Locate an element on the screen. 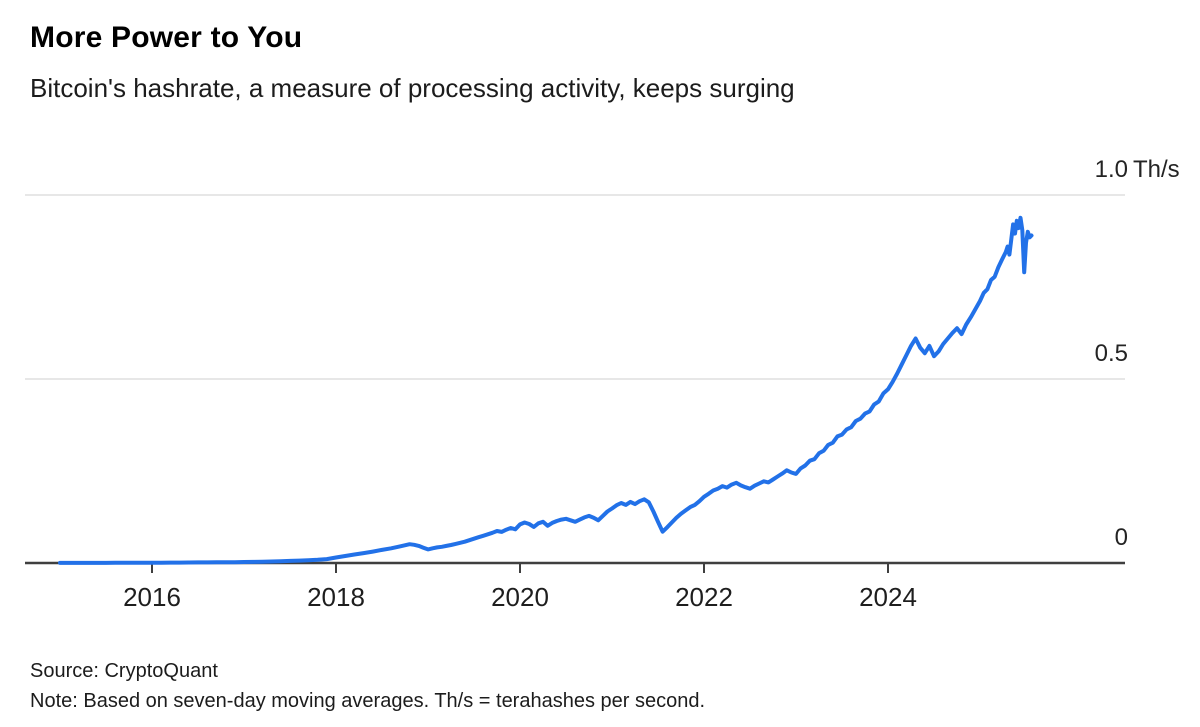 The width and height of the screenshot is (1200, 727). y-tick-value: 1.0 is located at coordinates (1111, 169).